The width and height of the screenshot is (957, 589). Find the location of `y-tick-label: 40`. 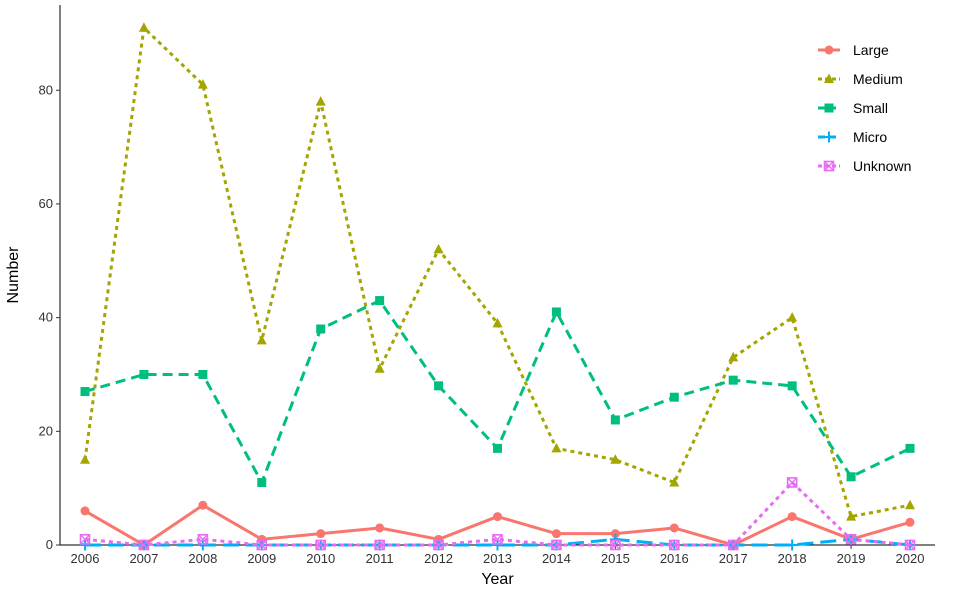

y-tick-label: 40 is located at coordinates (46, 317).